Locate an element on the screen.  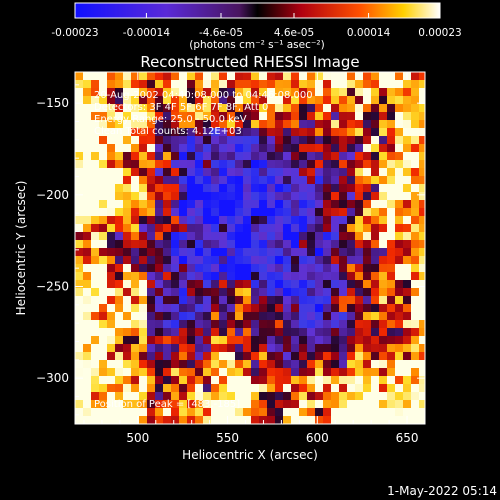
colorbar-unit-label: (photons cm⁻² s⁻¹ asec⁻²) is located at coordinates (256, 45).